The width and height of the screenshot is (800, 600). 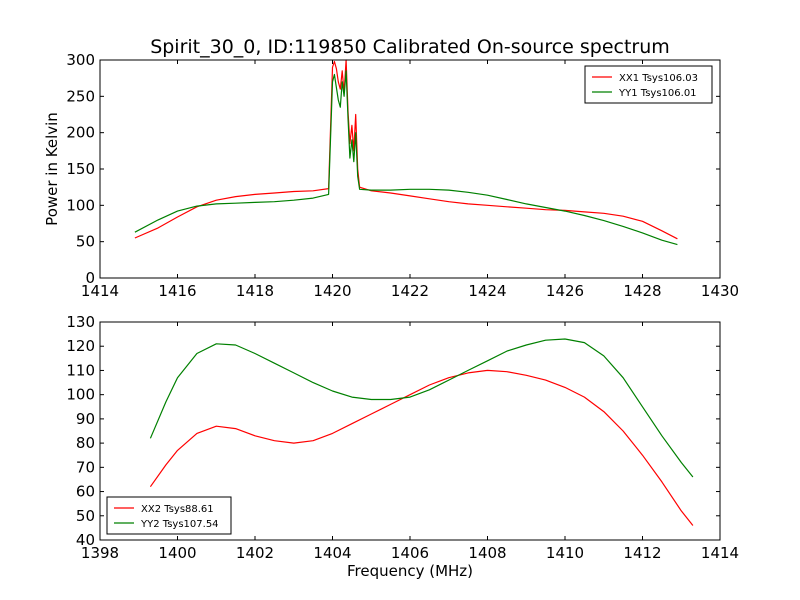 I want to click on x-tick-label: 1404, so click(x=332, y=553).